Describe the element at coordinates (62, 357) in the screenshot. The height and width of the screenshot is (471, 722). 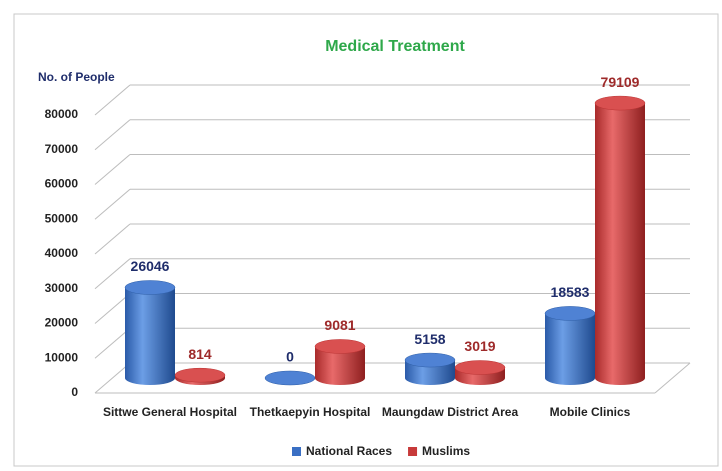
I see `y-tick-label: 10000` at that location.